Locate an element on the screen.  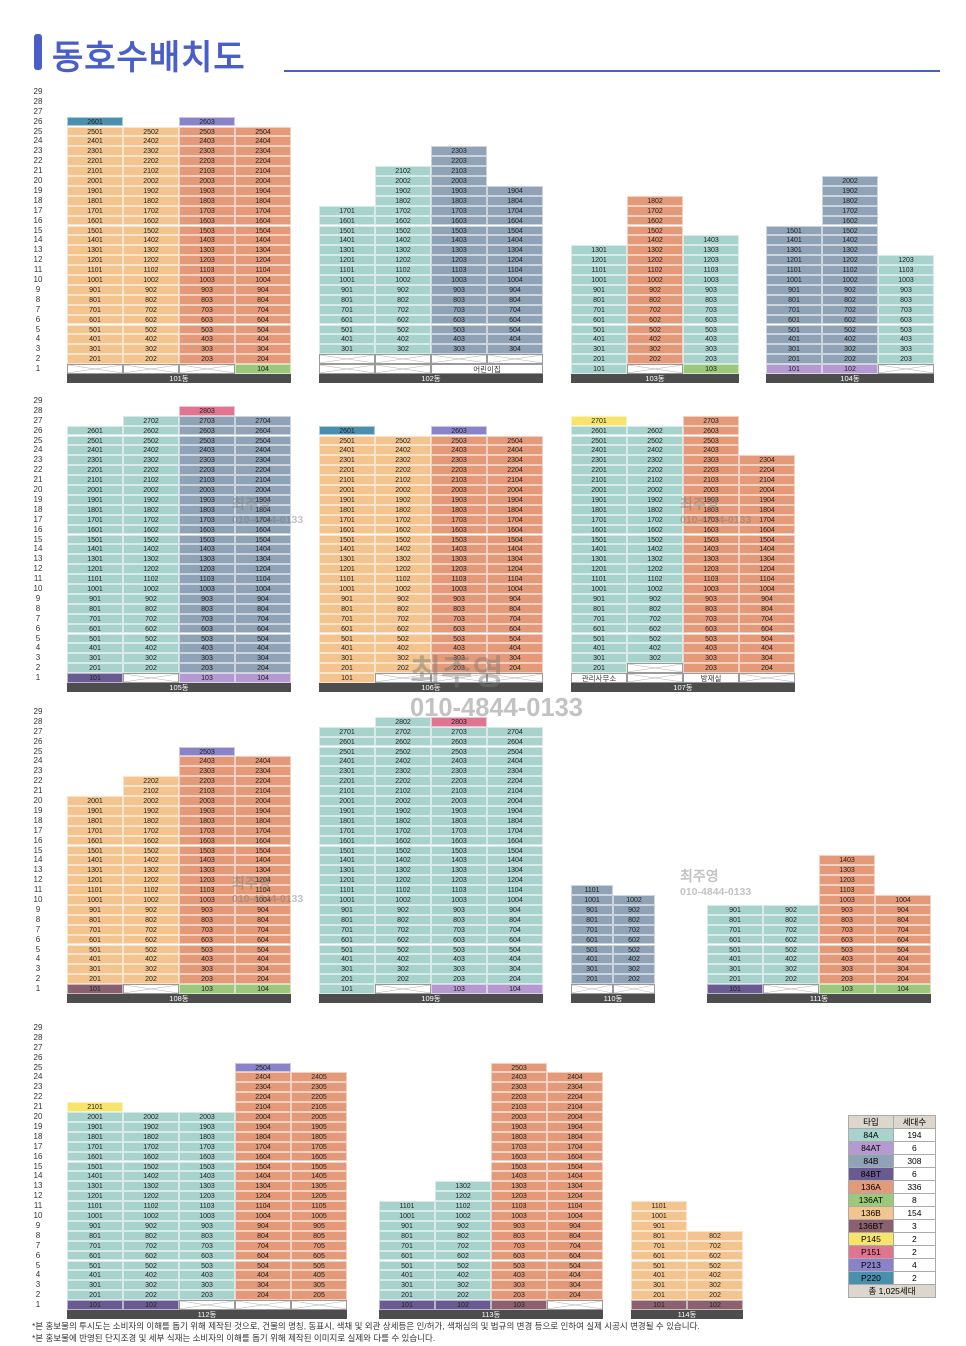
unit-cell: 2502 is located at coordinates (655, 440).